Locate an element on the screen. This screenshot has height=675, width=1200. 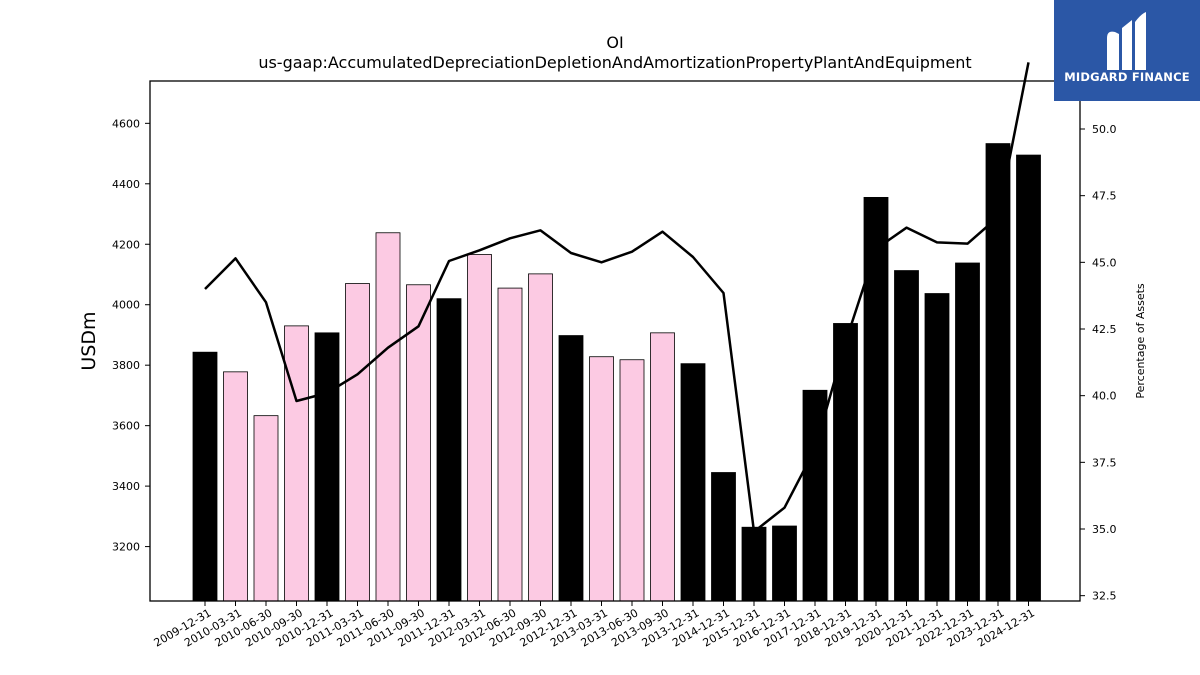
y-tick-label-4400: 4400 is located at coordinates (126, 184).